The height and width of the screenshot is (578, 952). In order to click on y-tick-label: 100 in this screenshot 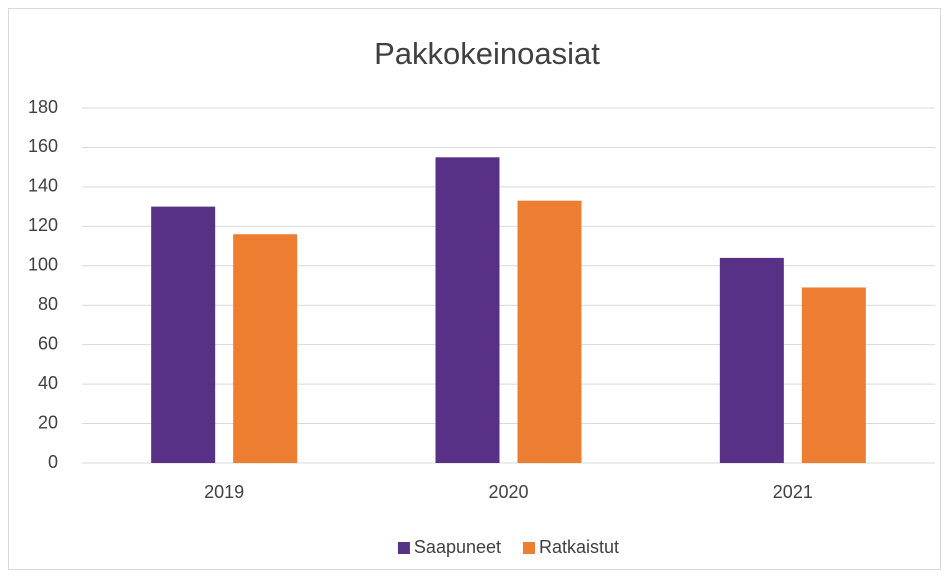, I will do `click(43, 265)`.